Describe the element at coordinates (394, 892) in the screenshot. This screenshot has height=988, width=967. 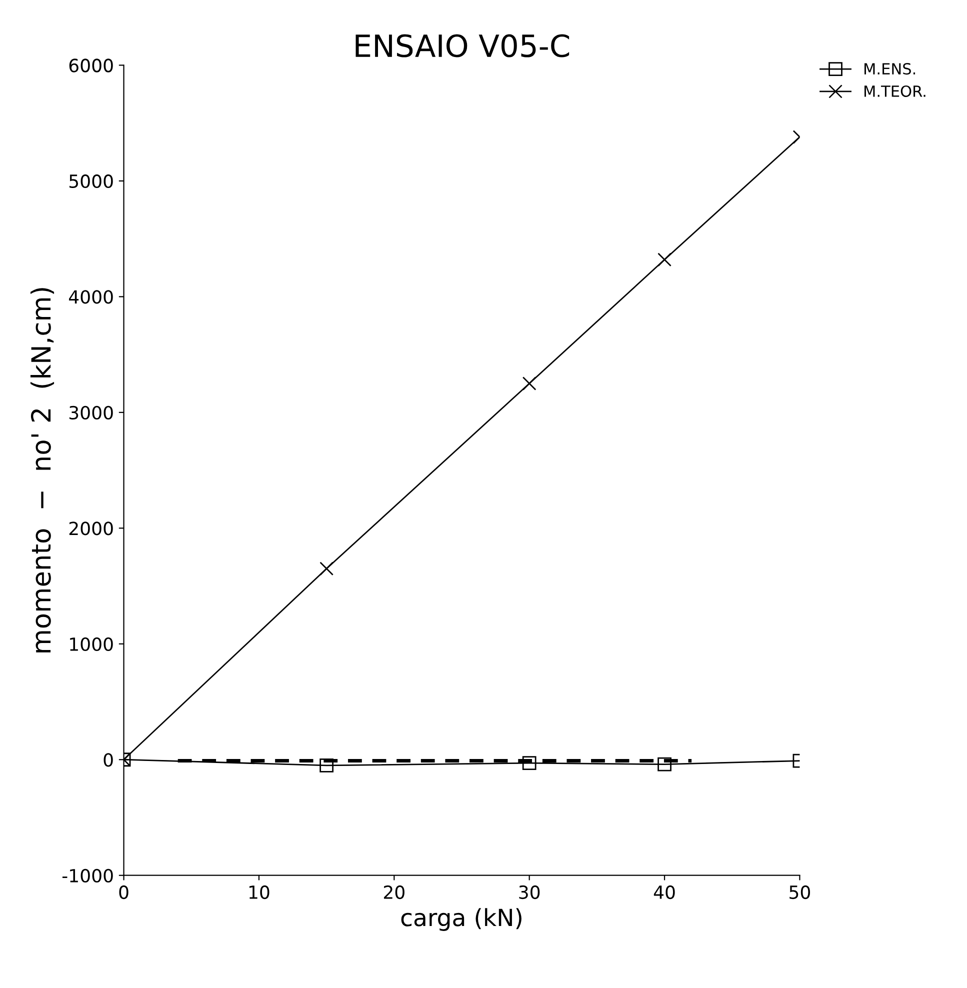
I see `x-tick-label: 20` at that location.